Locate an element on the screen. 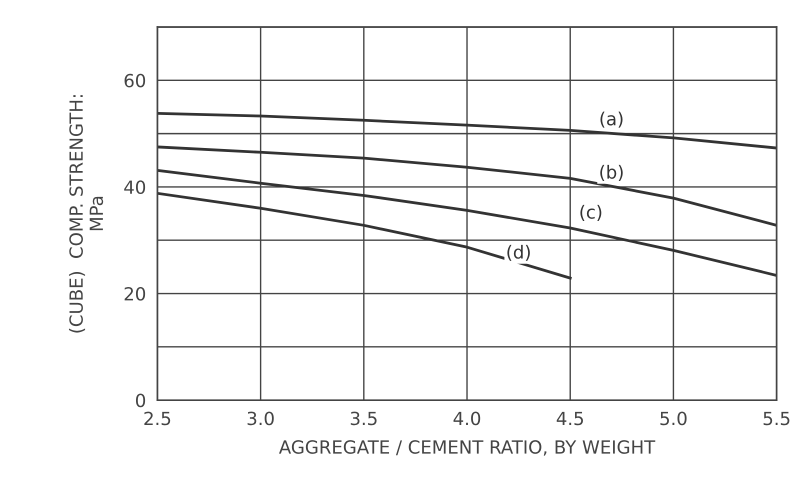 Image resolution: width=799 pixels, height=491 pixels. y-tick-label: 40 is located at coordinates (135, 187).